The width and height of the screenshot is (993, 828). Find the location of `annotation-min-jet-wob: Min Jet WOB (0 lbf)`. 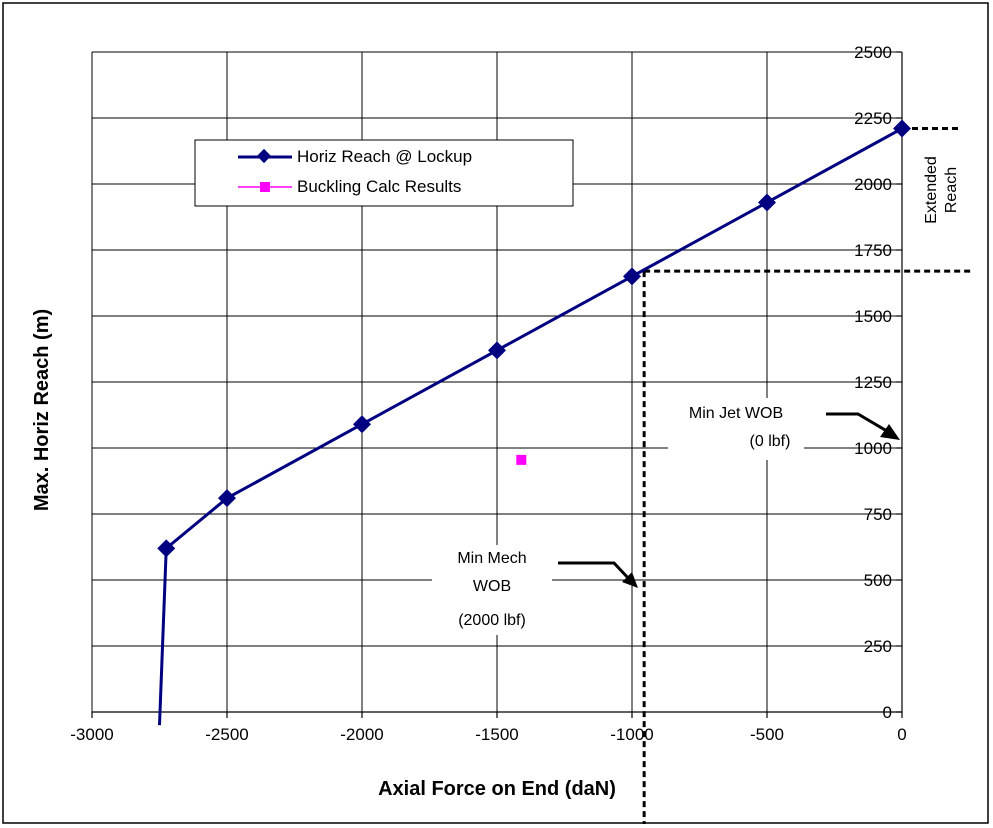

annotation-min-jet-wob: Min Jet WOB (0 lbf) is located at coordinates (784, 429).